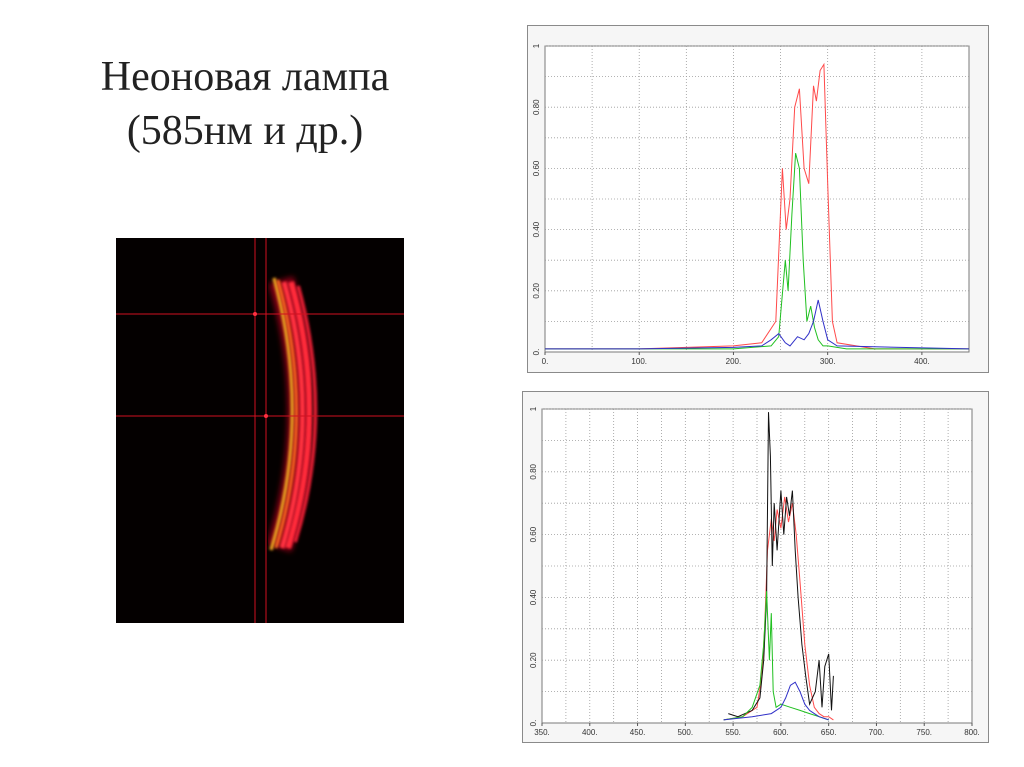  I want to click on title-line-1: Неоновая лампа, so click(245, 77).